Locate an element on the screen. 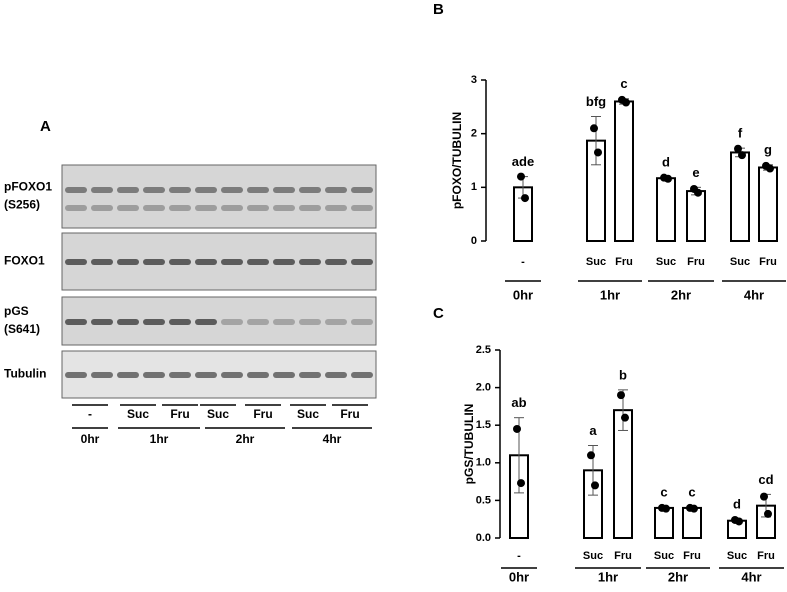 The height and width of the screenshot is (592, 787). y-tick-label: 0.0 is located at coordinates (483, 538).